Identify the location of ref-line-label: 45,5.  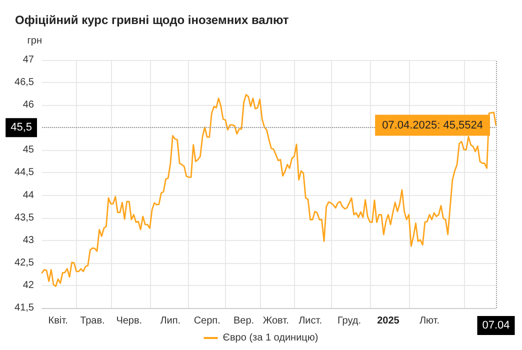
(21, 128).